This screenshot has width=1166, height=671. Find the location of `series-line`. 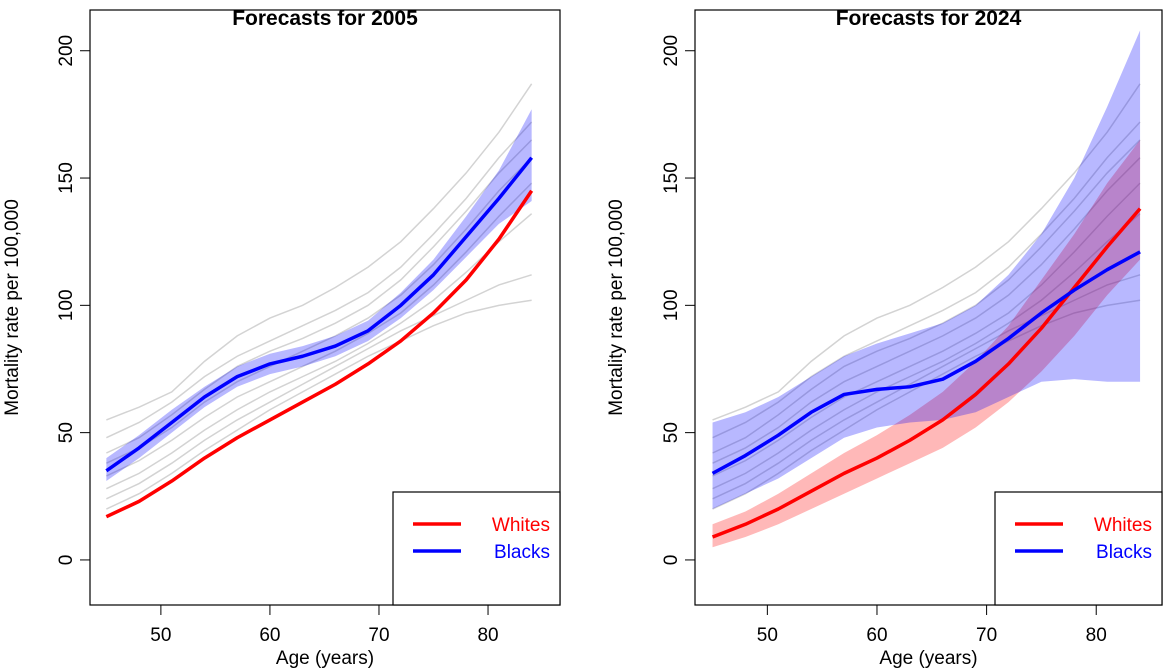

series-line is located at coordinates (926, 362).